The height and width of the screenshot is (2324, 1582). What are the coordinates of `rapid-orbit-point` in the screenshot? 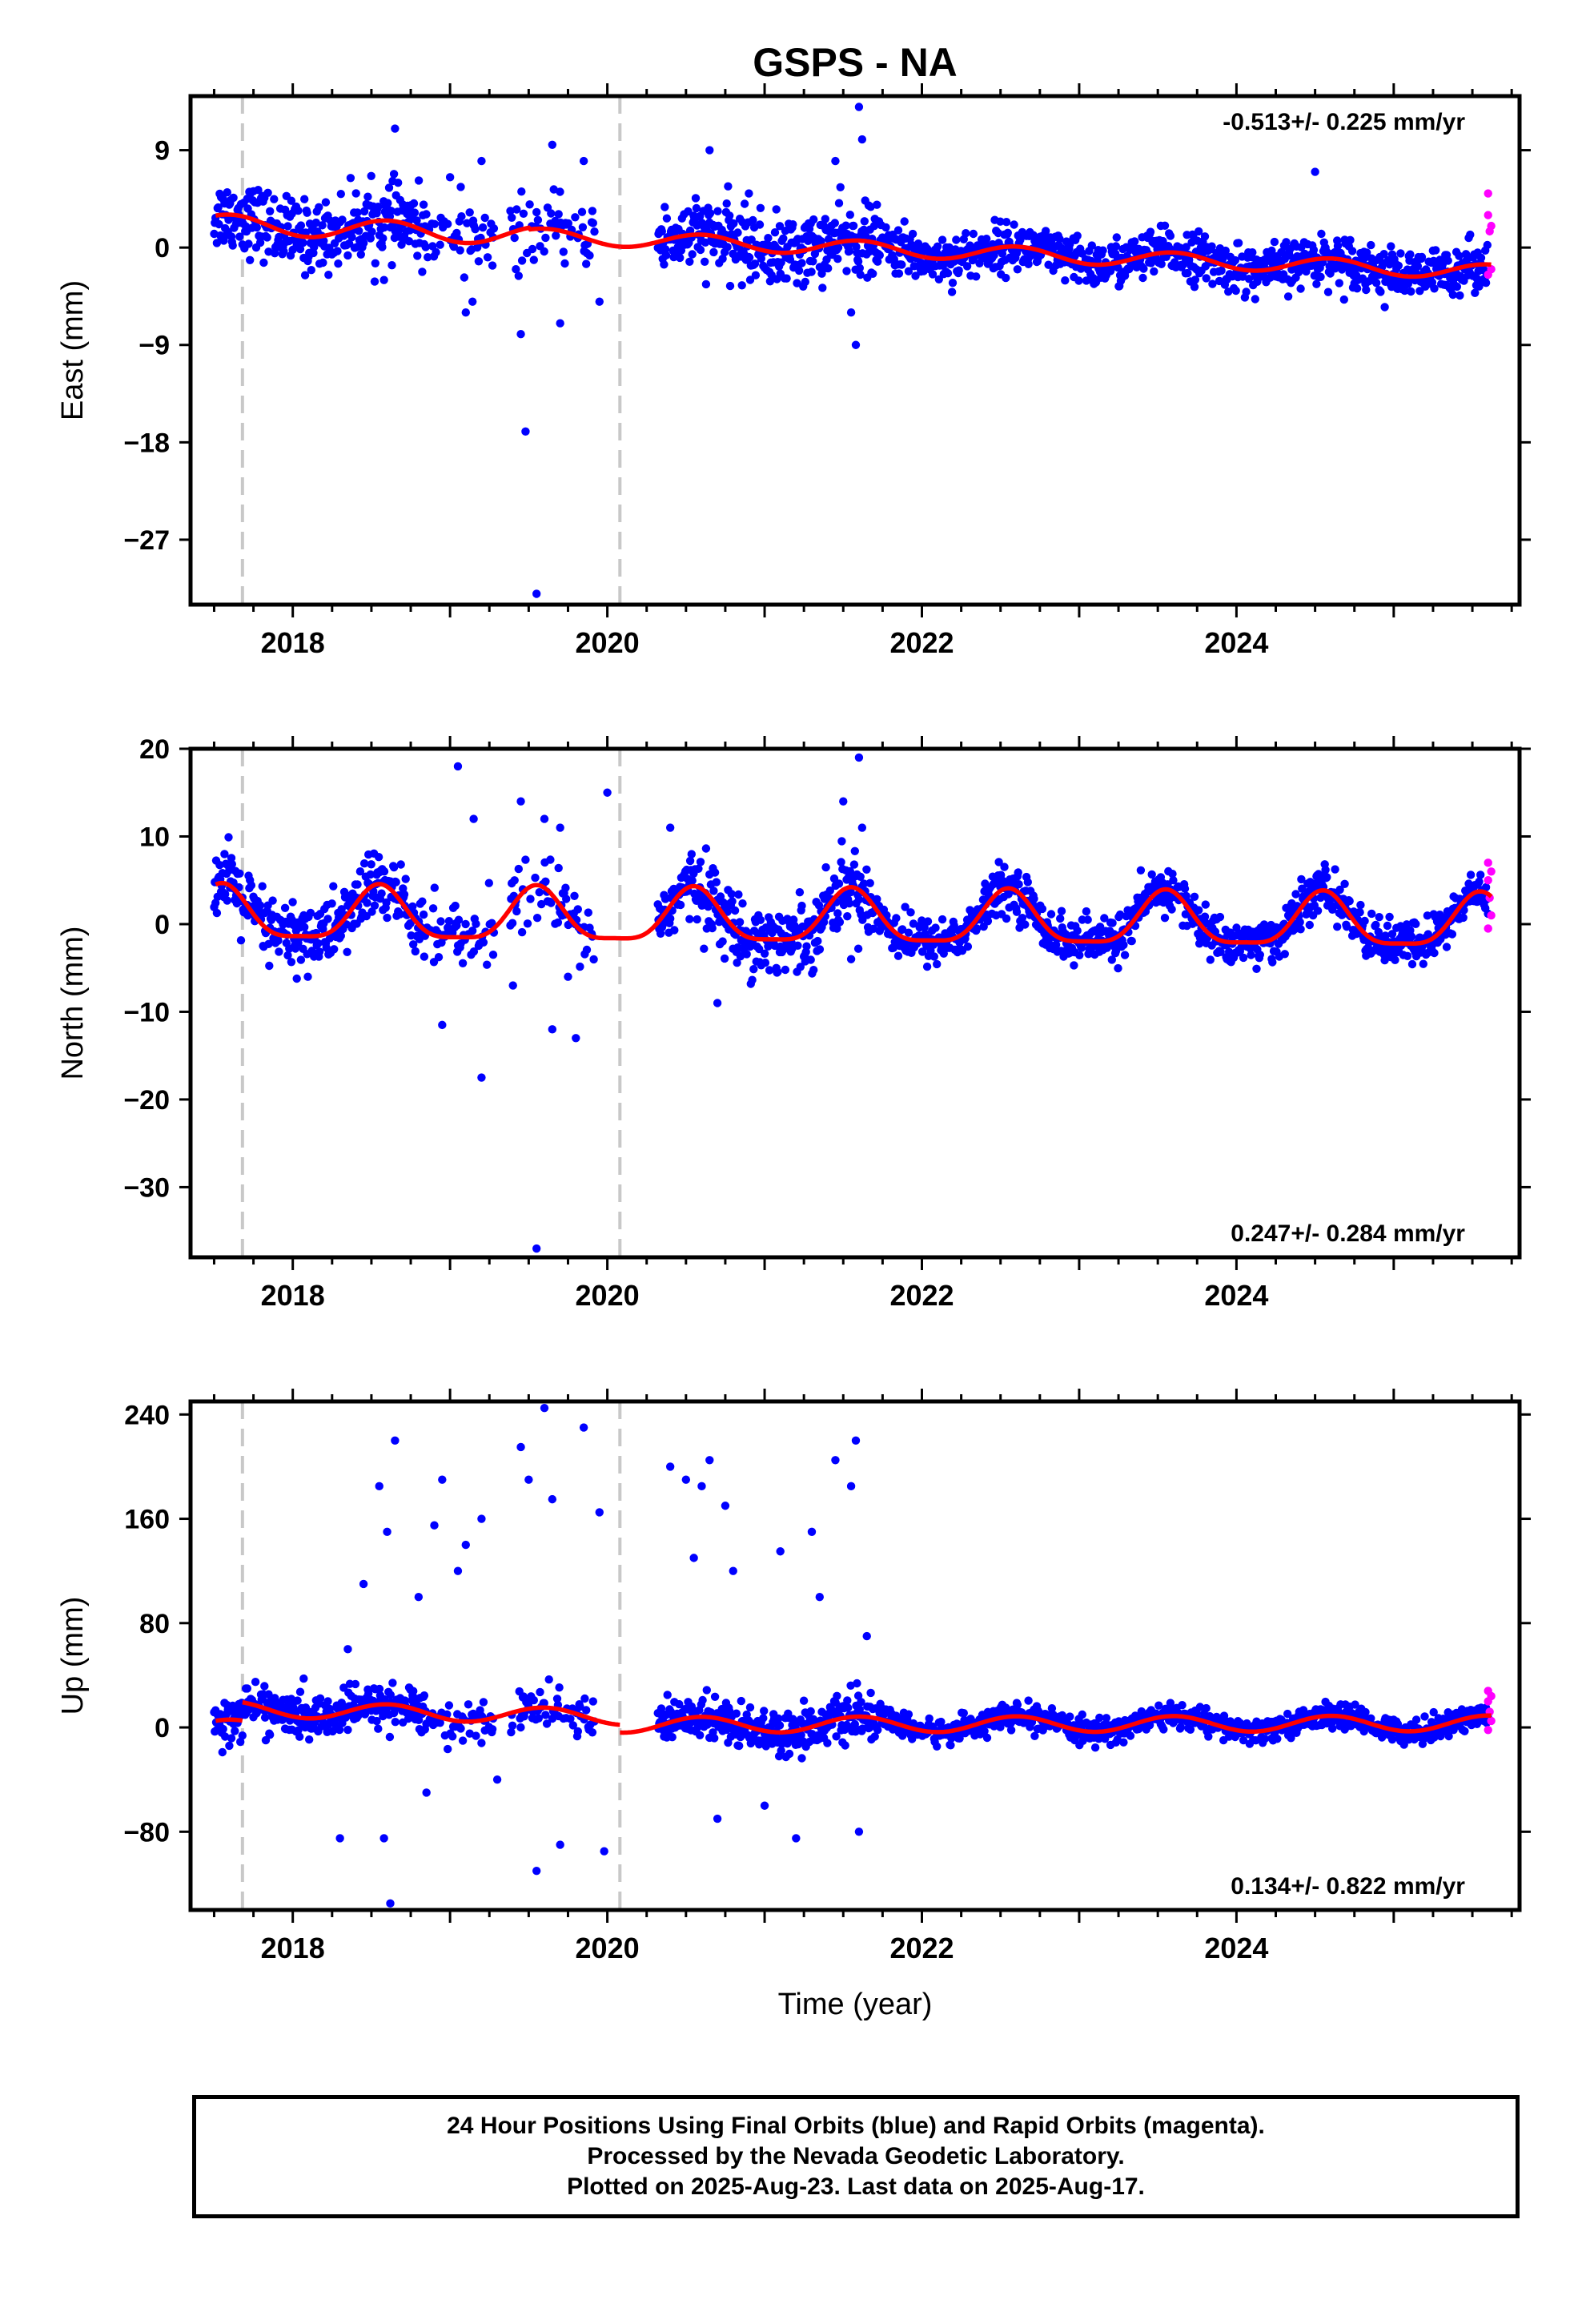 It's located at (1488, 193).